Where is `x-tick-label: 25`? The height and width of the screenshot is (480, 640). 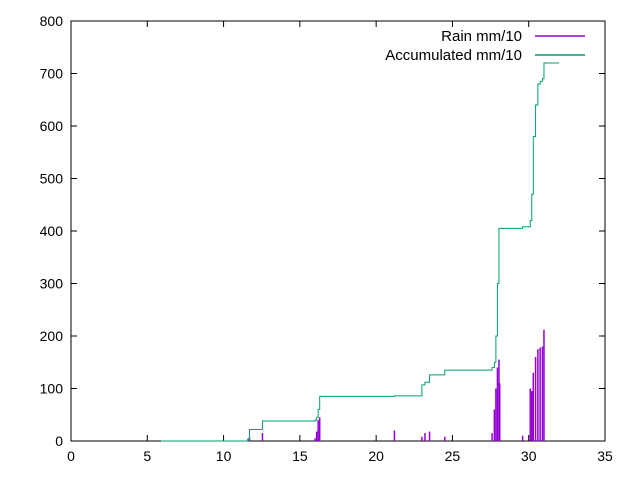
x-tick-label: 25 is located at coordinates (453, 456).